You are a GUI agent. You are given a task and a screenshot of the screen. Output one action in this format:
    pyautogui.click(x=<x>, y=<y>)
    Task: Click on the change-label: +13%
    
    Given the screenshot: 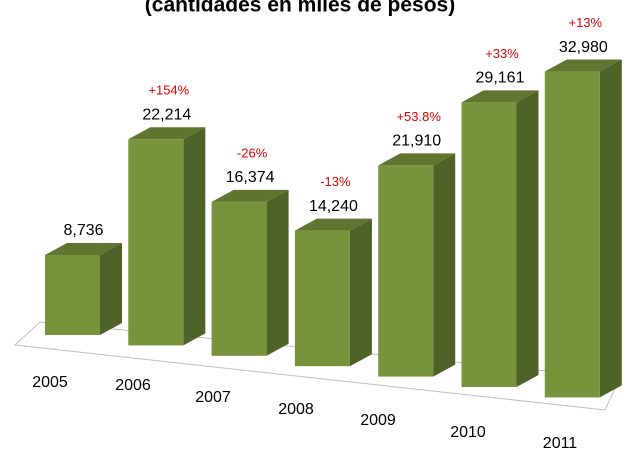 What is the action you would take?
    pyautogui.click(x=585, y=22)
    